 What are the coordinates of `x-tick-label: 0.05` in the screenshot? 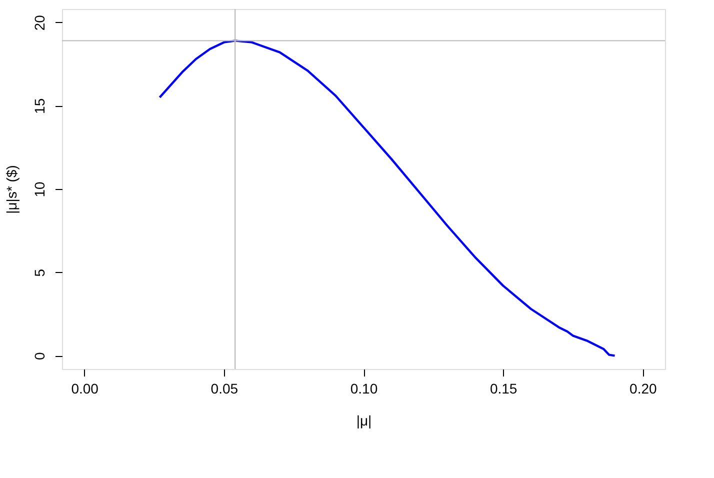 It's located at (224, 388).